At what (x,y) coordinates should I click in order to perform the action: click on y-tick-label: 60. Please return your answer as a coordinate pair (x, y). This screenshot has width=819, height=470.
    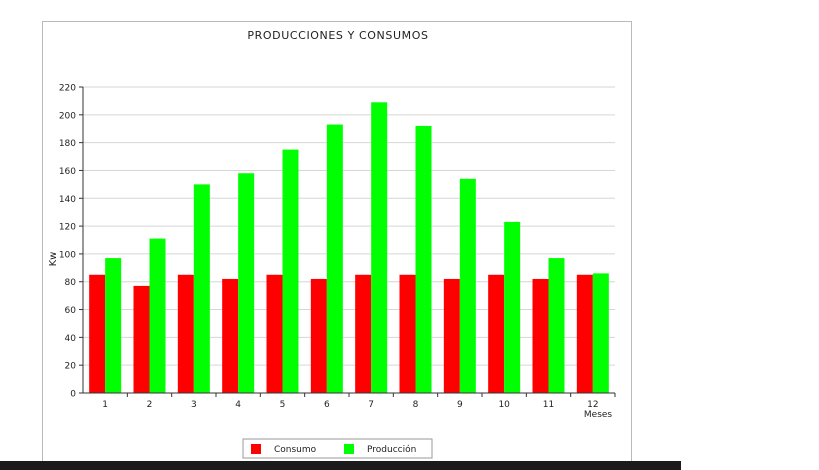
    Looking at the image, I should click on (71, 311).